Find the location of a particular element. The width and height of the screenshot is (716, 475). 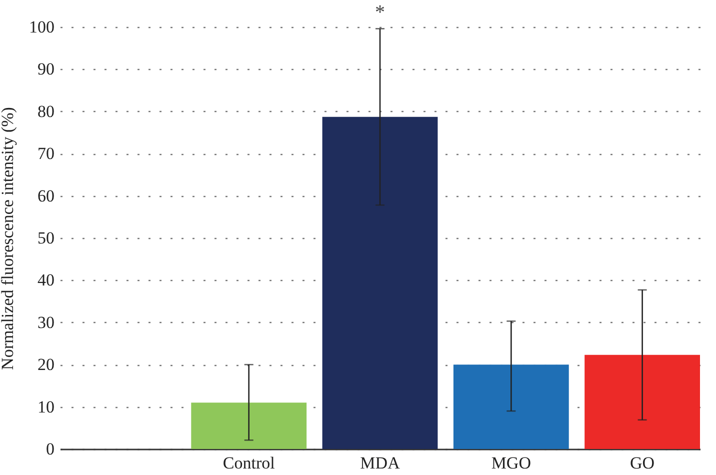

y-tick-label: 10 is located at coordinates (46, 406).